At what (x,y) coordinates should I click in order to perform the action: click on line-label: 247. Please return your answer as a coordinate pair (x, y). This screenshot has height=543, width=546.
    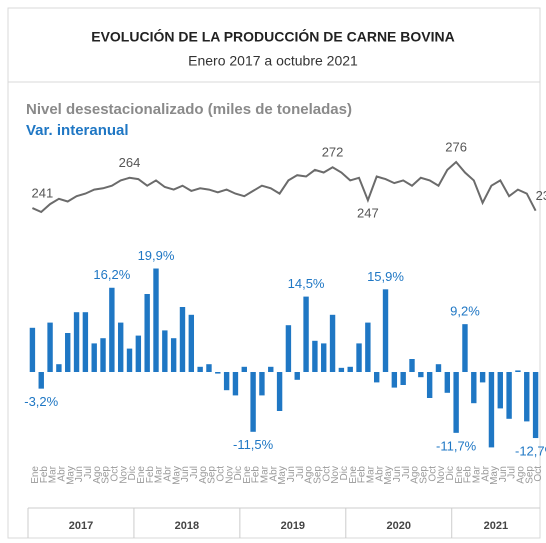
    Looking at the image, I should click on (368, 213).